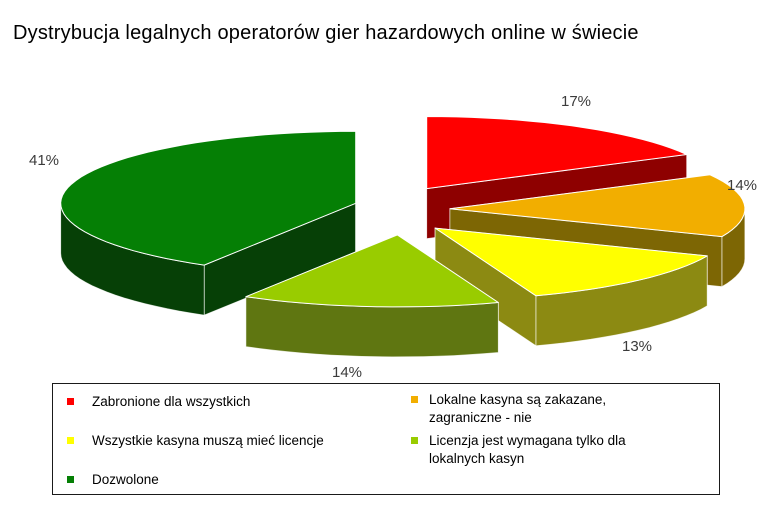 This screenshot has height=530, width=770. What do you see at coordinates (44, 160) in the screenshot?
I see `pie-percent-label: 41%` at bounding box center [44, 160].